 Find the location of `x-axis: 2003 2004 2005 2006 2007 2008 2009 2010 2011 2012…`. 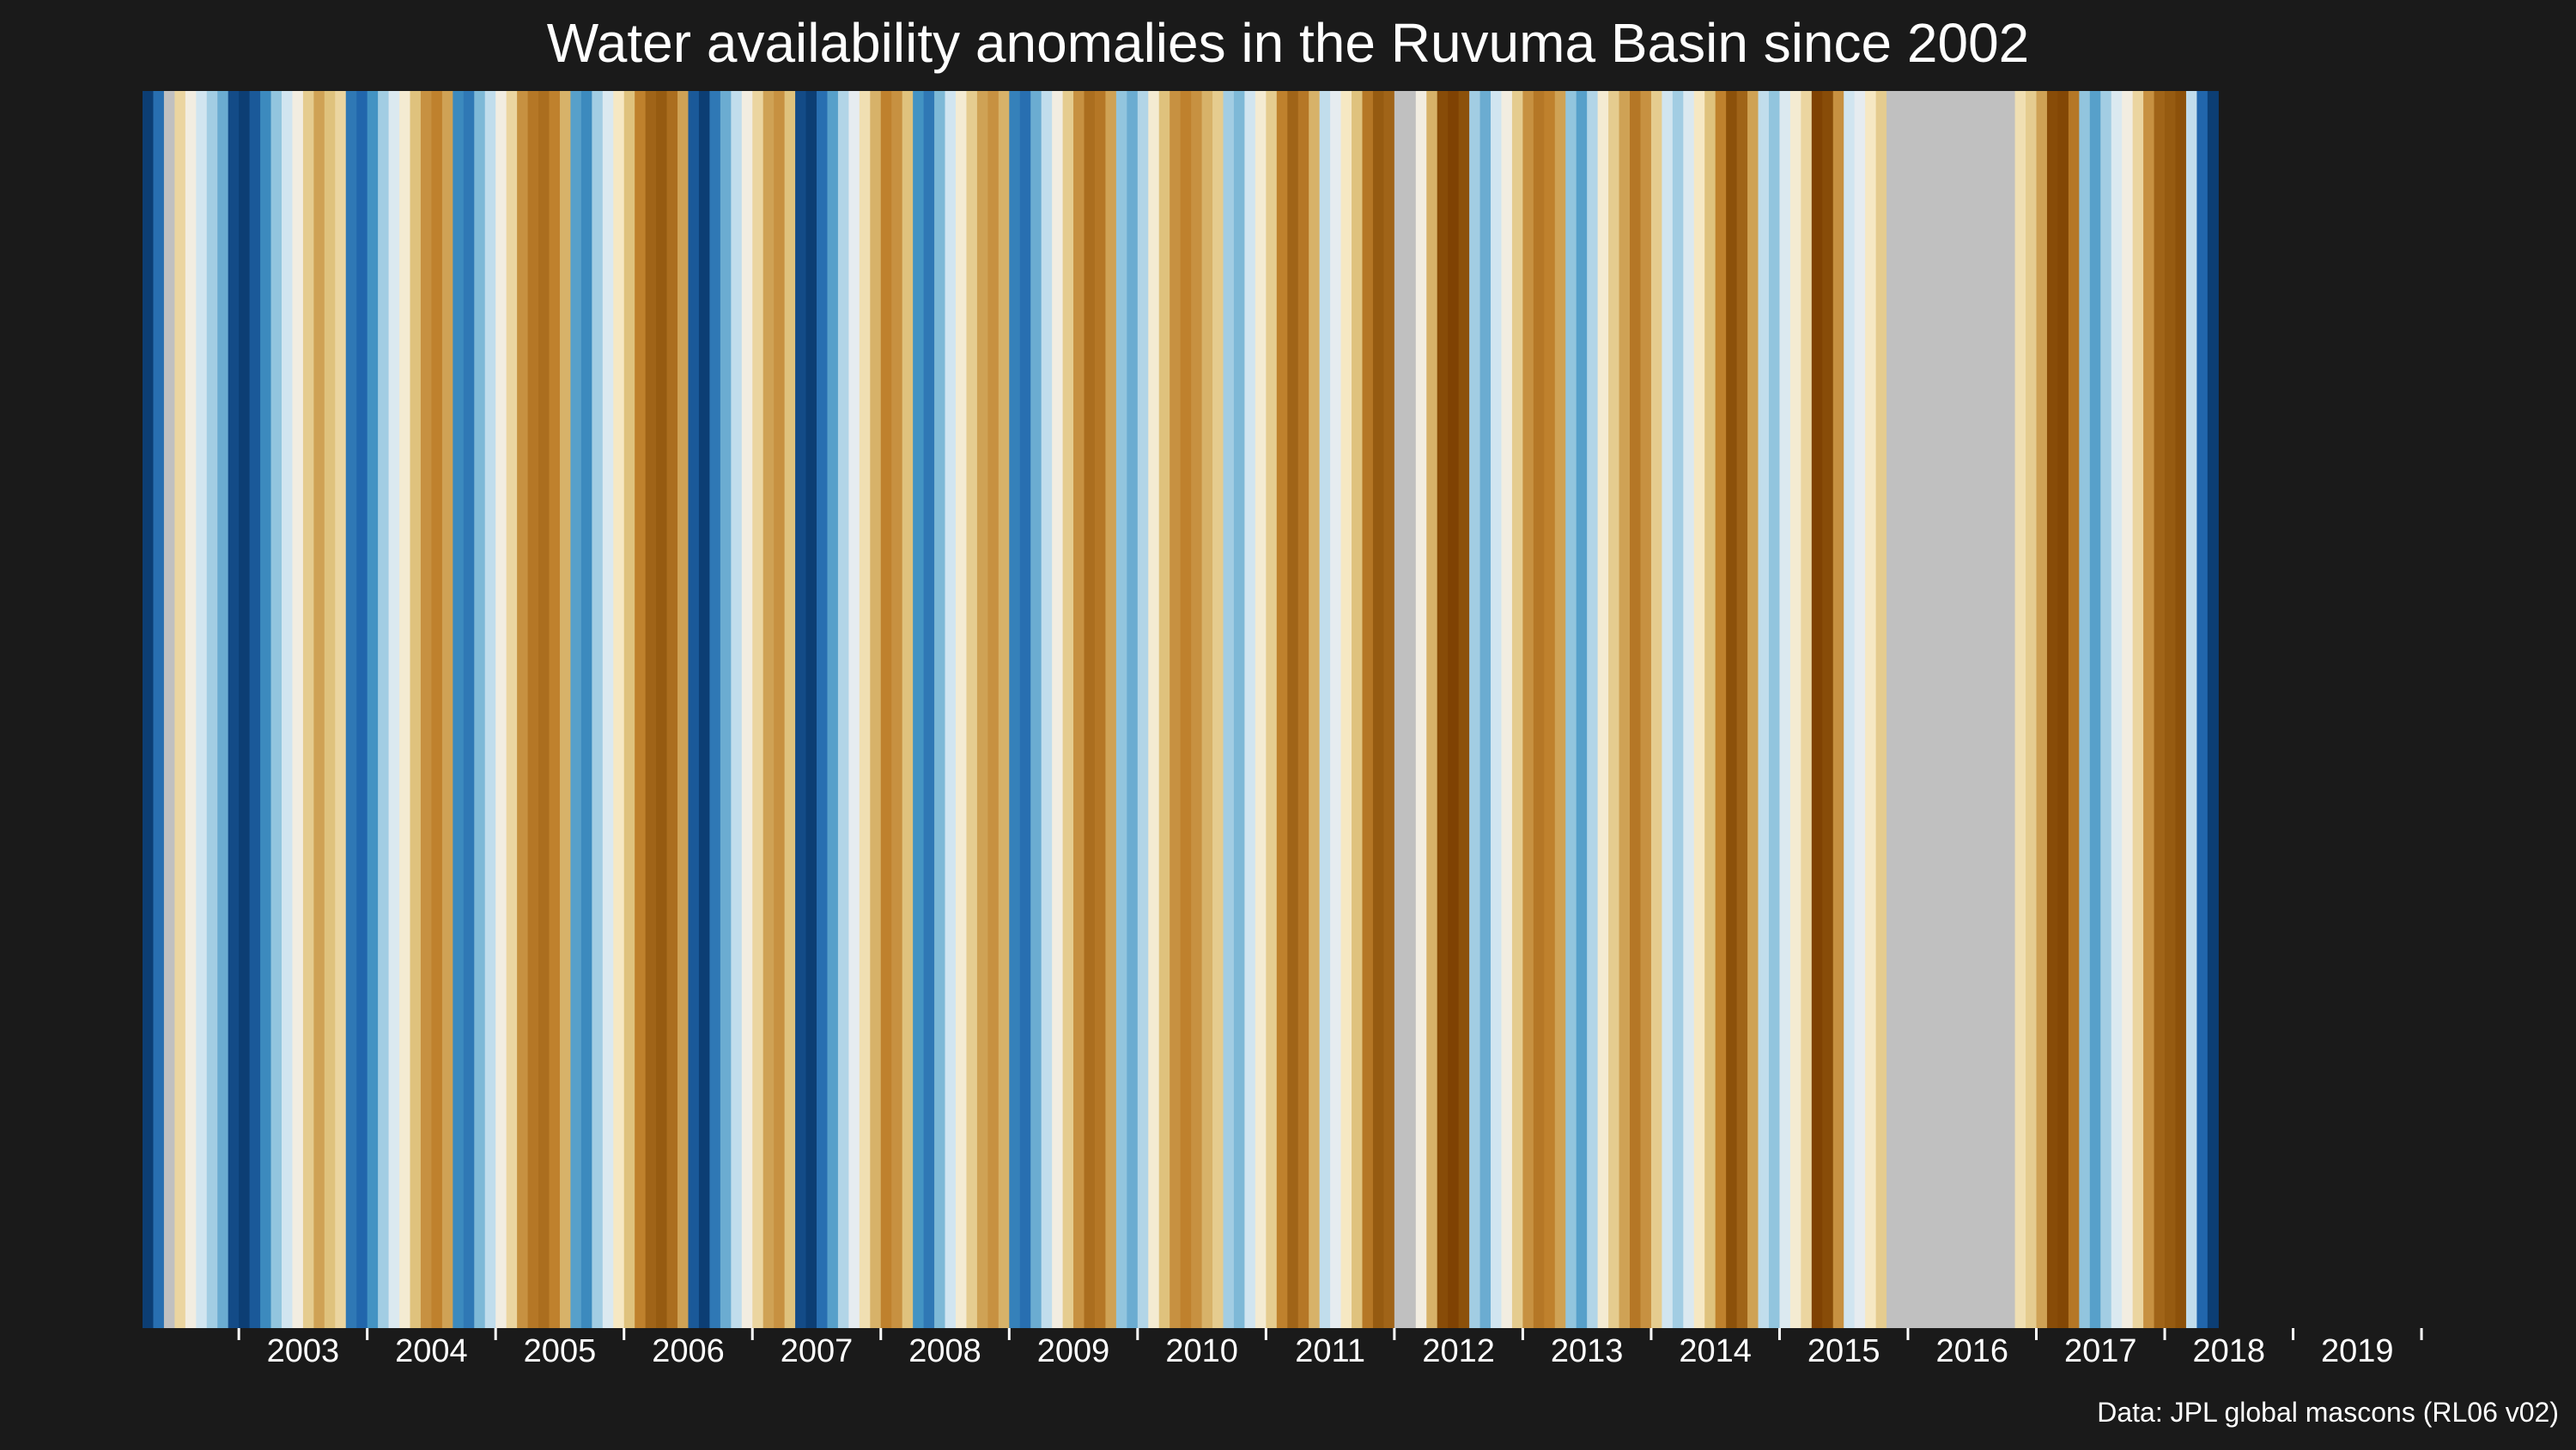

x-axis: 2003 2004 2005 2006 2007 2008 2009 2010 2011 2012… is located at coordinates (1330, 1349).